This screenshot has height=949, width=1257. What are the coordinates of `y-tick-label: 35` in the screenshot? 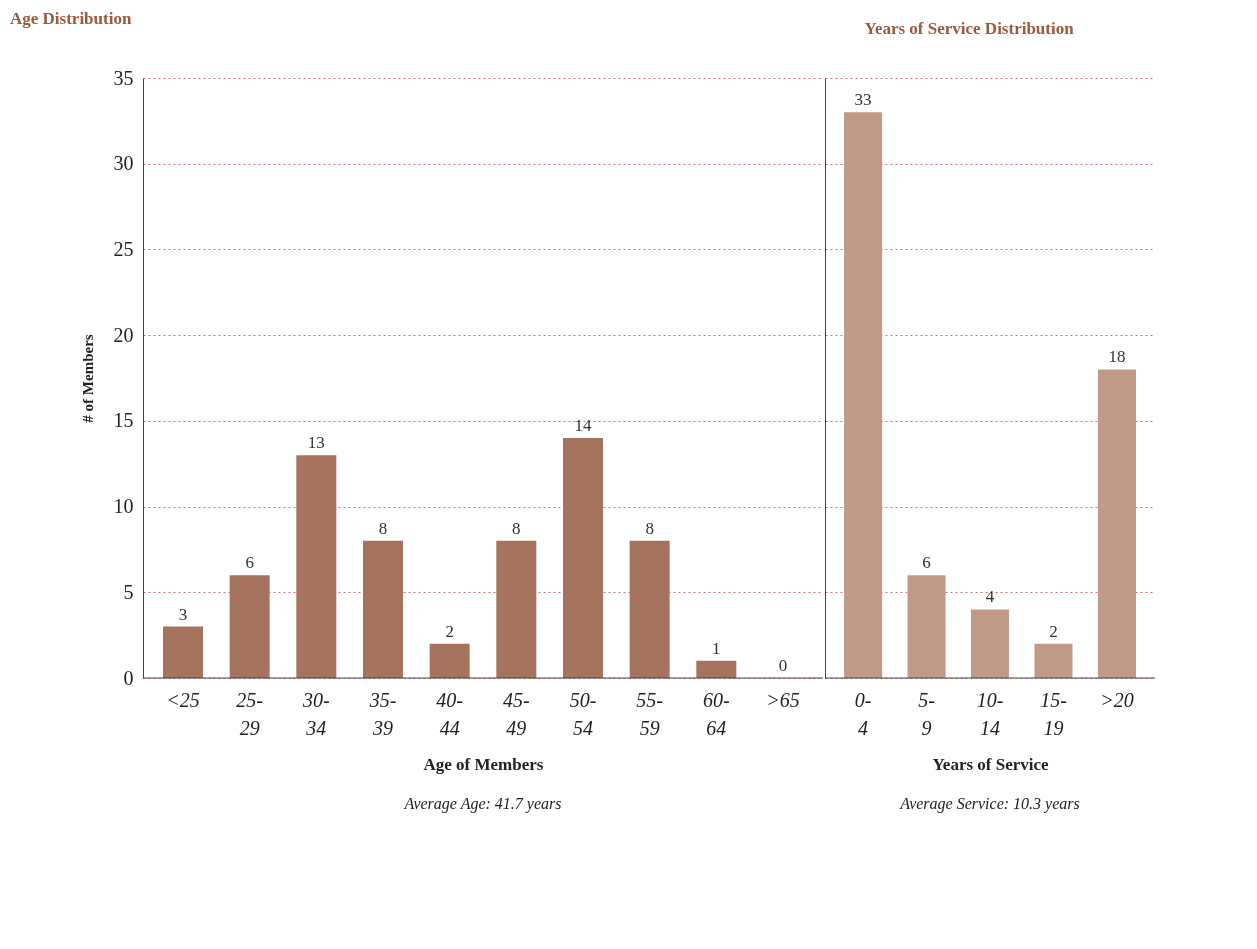 It's located at (123, 77).